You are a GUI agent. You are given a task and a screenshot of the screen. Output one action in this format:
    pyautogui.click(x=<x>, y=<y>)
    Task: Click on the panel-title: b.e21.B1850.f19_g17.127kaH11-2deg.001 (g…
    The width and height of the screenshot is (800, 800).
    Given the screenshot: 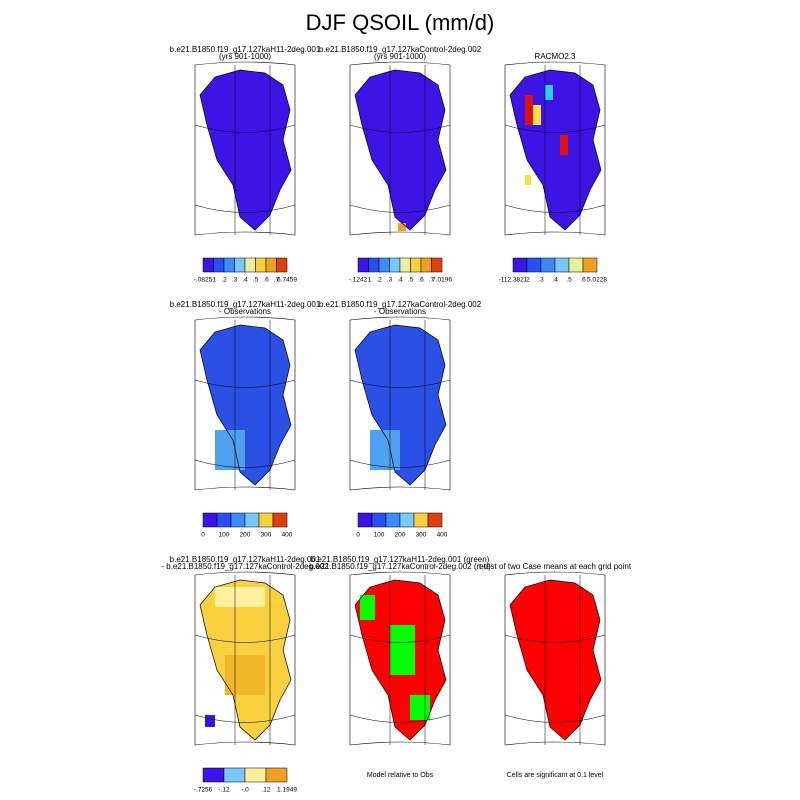 What is the action you would take?
    pyautogui.click(x=400, y=559)
    